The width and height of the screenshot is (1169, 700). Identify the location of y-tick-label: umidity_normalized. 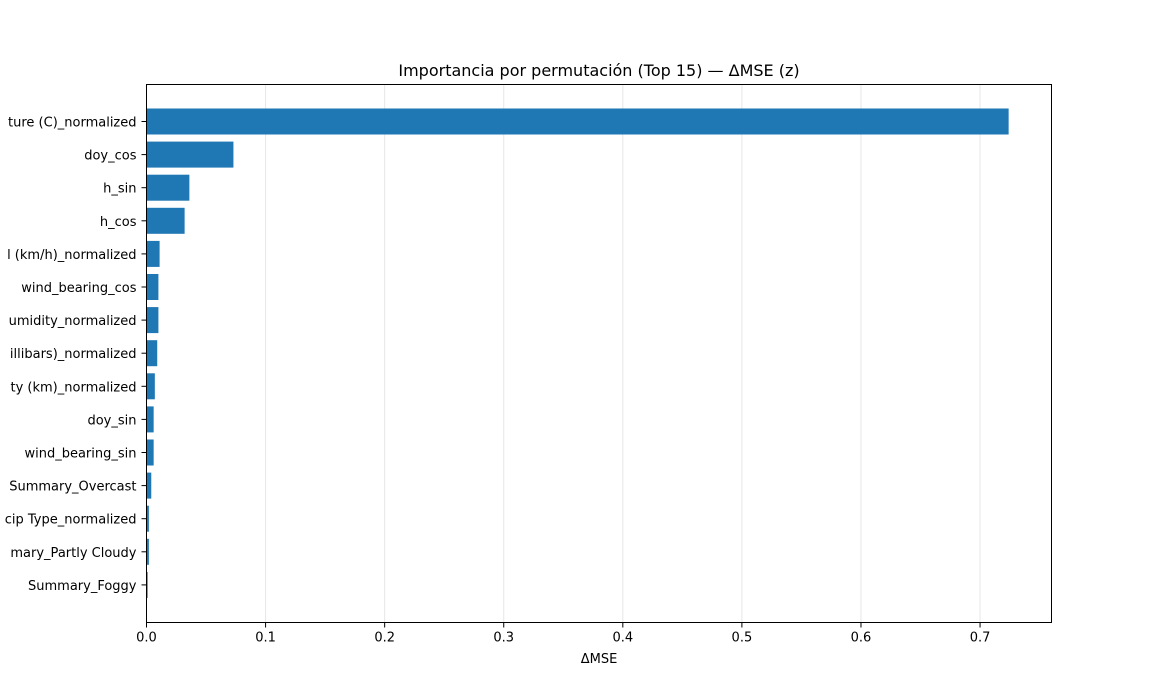
(73, 321).